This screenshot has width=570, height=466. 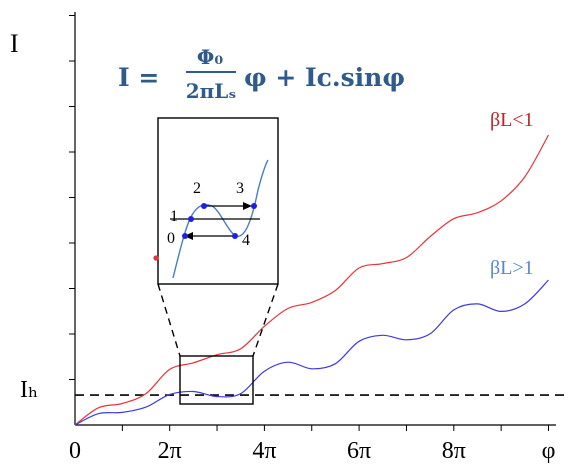 What do you see at coordinates (312, 444) in the screenshot?
I see `x-ticks: 0 2π 4π 6π 8π φ` at bounding box center [312, 444].